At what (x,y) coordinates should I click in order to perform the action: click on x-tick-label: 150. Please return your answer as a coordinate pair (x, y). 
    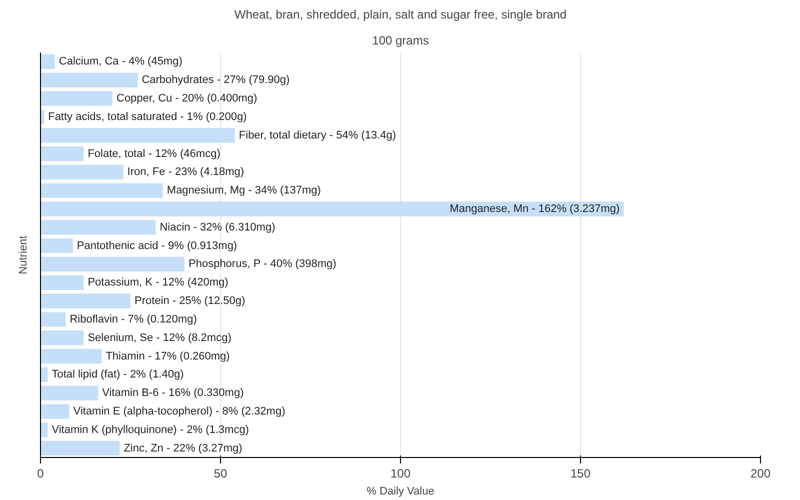
    Looking at the image, I should click on (580, 473).